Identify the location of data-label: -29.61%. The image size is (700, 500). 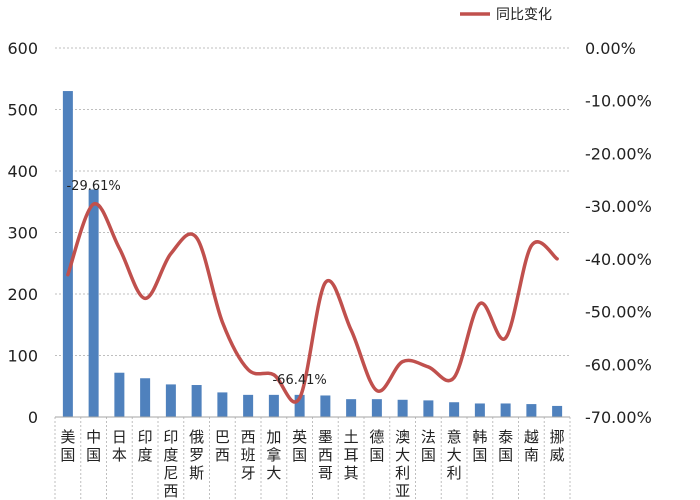
(93, 186).